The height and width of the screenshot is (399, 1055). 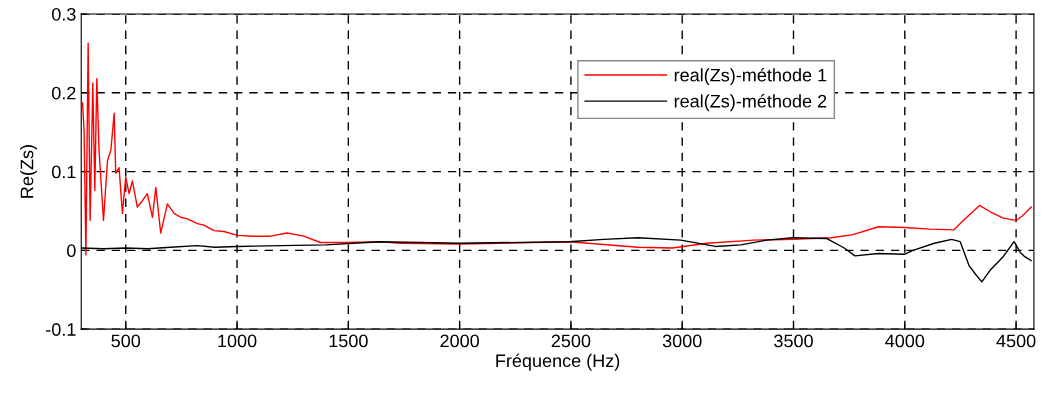 I want to click on y-tick-label: 0.2, so click(x=63, y=93).